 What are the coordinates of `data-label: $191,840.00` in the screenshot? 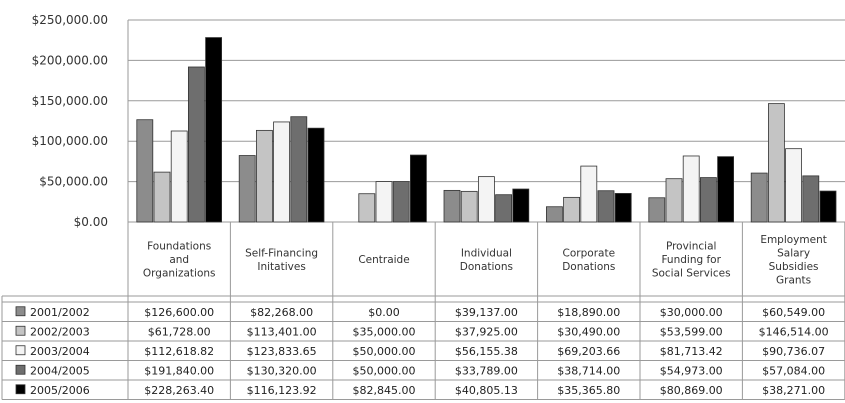 It's located at (179, 370).